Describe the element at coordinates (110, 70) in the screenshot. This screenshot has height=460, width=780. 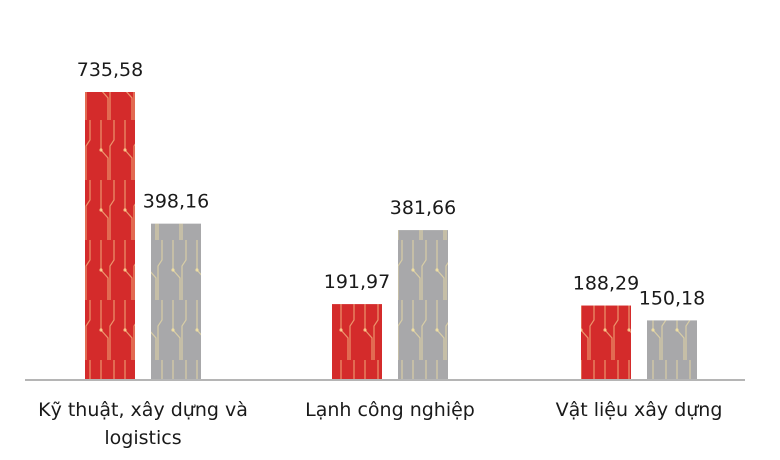
I see `value-label: 735,58` at that location.